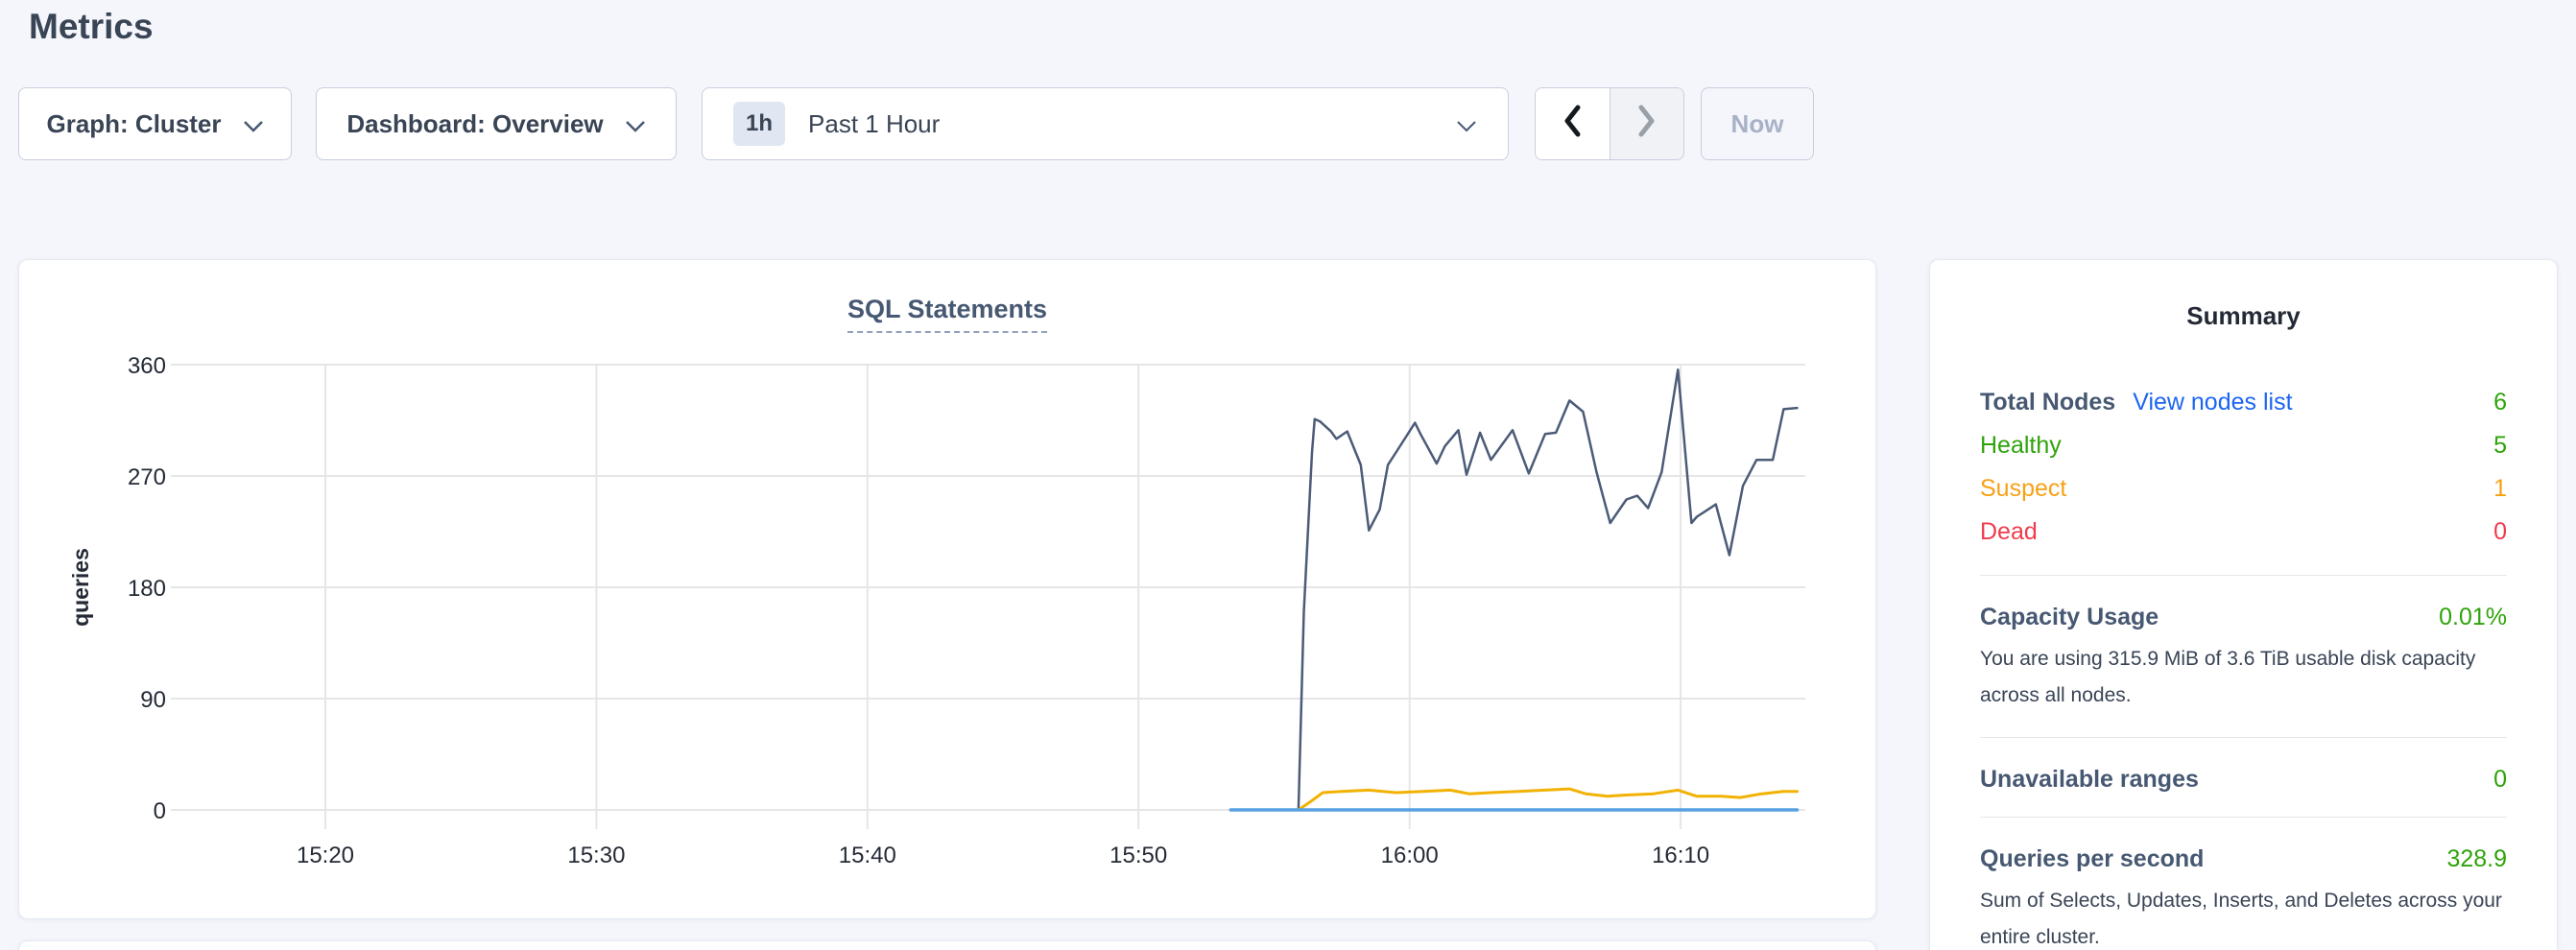 This screenshot has width=2576, height=950. I want to click on unavailable-ranges-section: Unavailable ranges 0, so click(2243, 777).